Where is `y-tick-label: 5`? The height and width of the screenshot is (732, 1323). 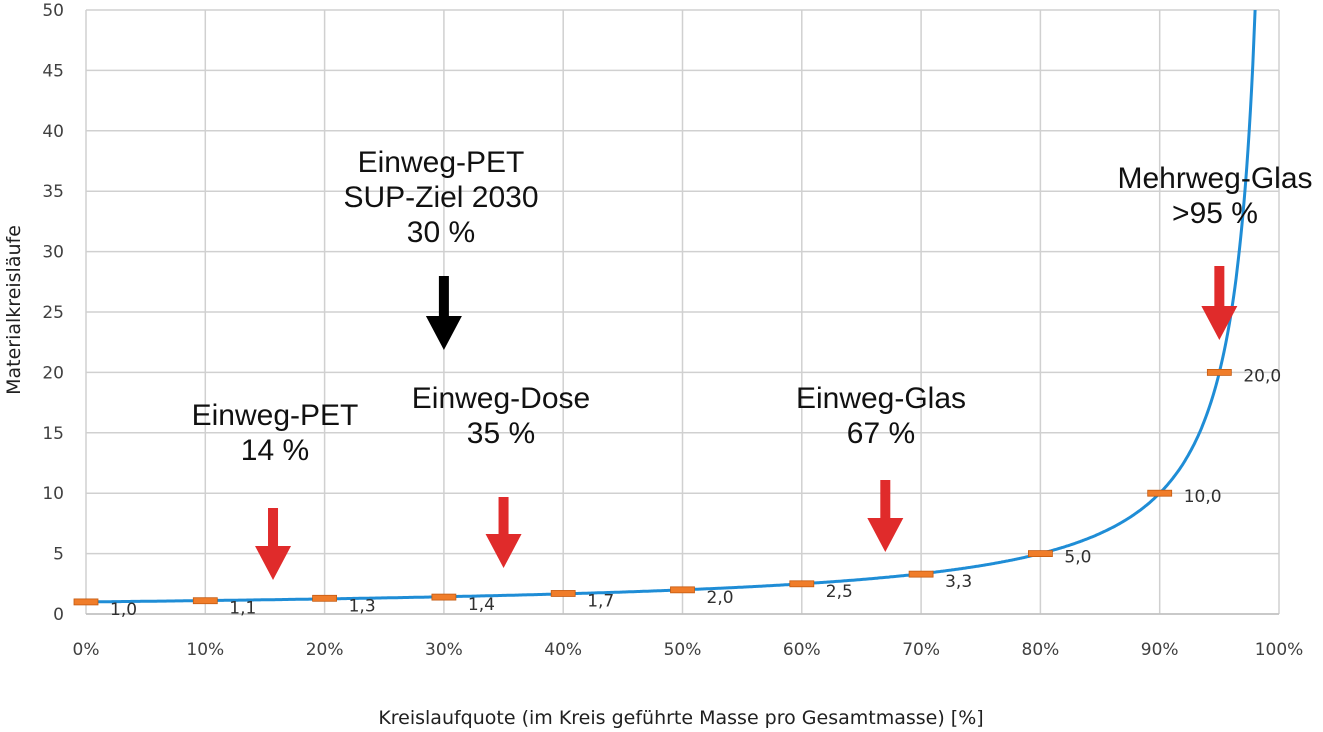
y-tick-label: 5 is located at coordinates (58, 555).